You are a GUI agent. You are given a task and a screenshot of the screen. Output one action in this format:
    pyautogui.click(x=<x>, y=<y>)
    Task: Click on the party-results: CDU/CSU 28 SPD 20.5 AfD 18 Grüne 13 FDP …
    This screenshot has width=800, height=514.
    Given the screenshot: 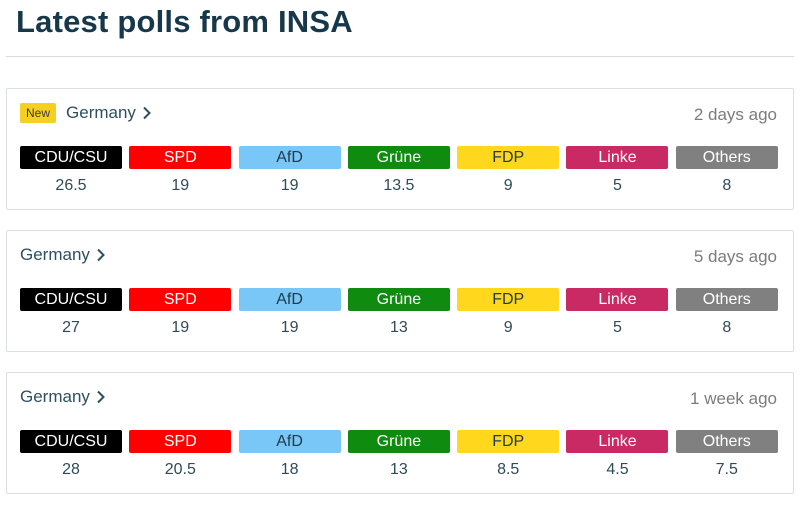 What is the action you would take?
    pyautogui.click(x=399, y=454)
    